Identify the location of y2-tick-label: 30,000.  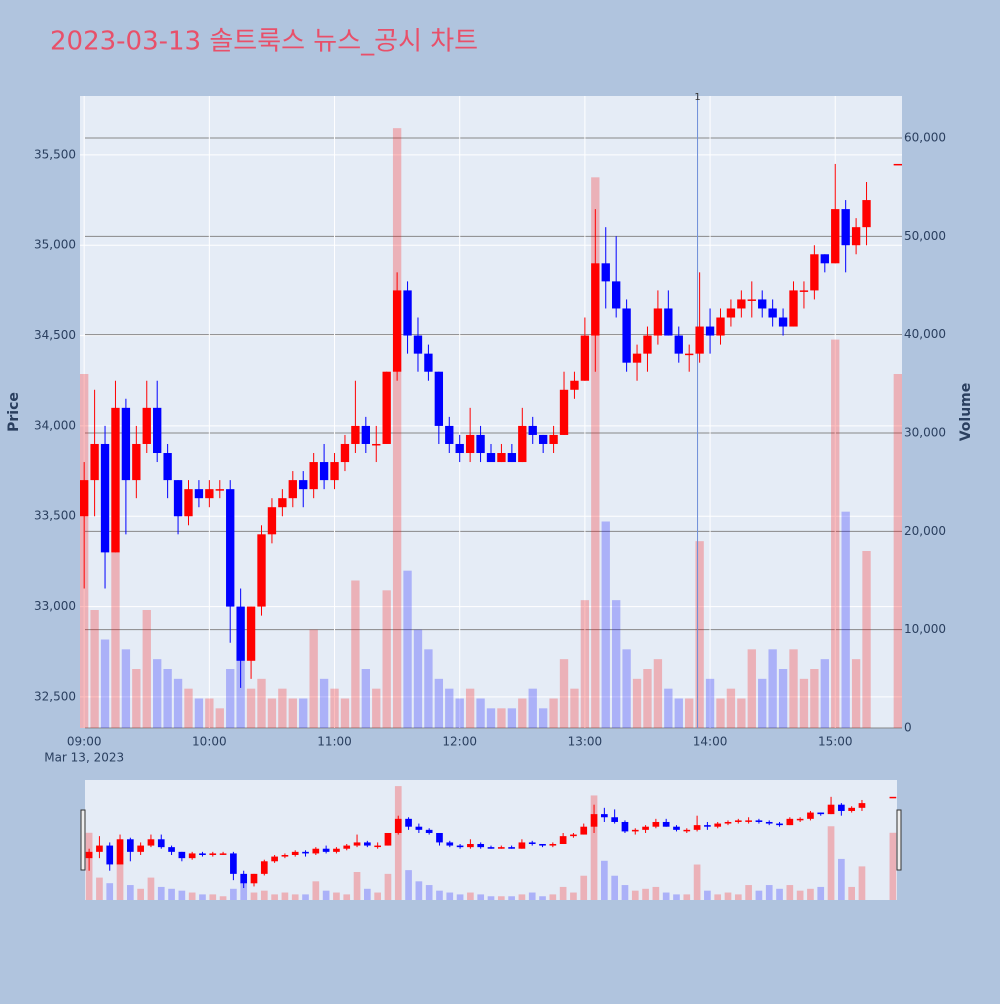
(925, 432).